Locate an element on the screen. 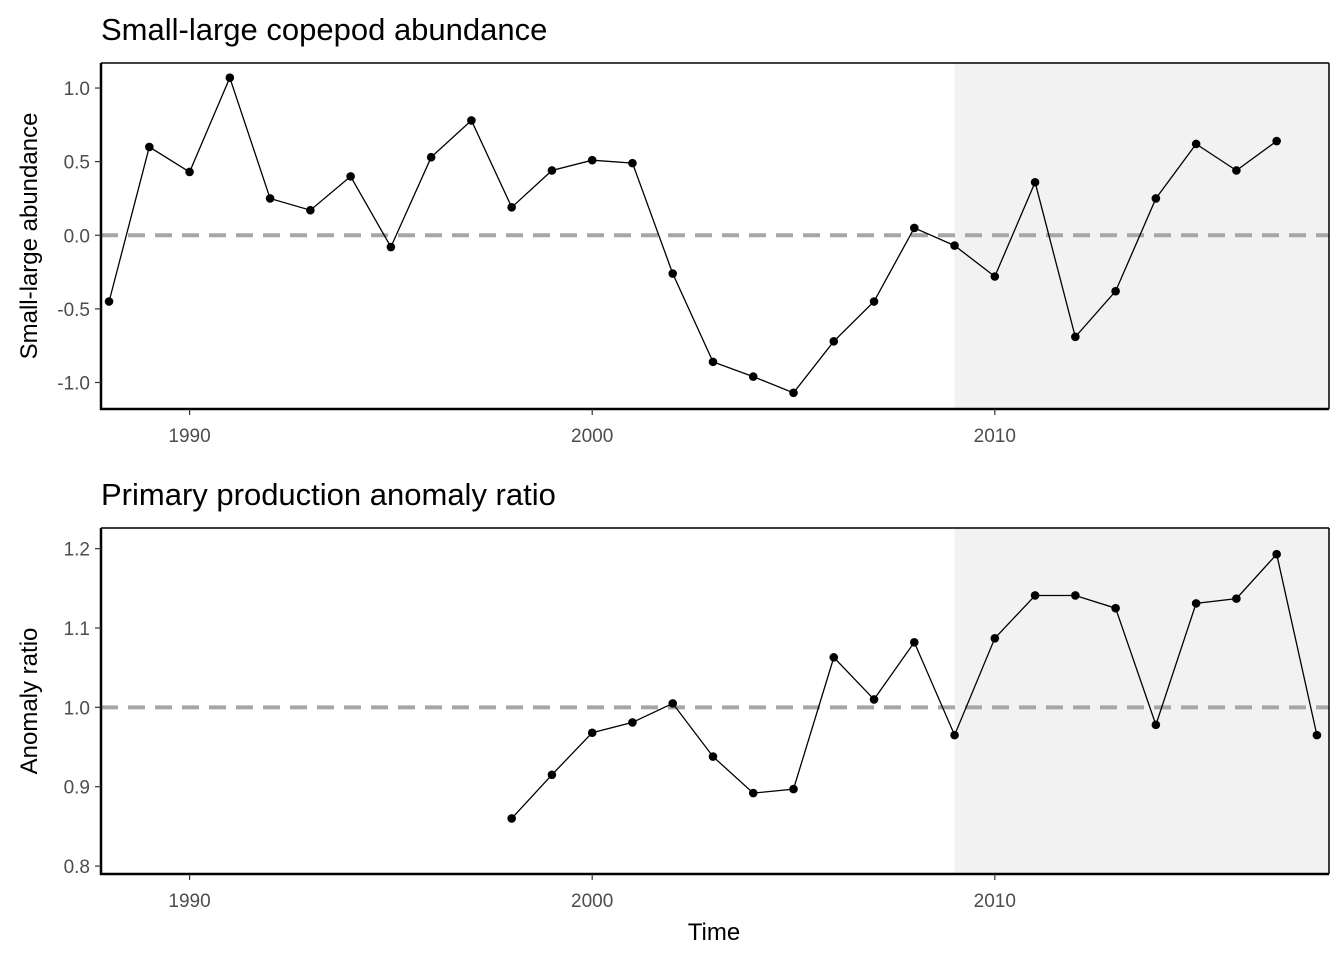 Image resolution: width=1344 pixels, height=960 pixels. panel1-x-tick-label: 2000 is located at coordinates (592, 436).